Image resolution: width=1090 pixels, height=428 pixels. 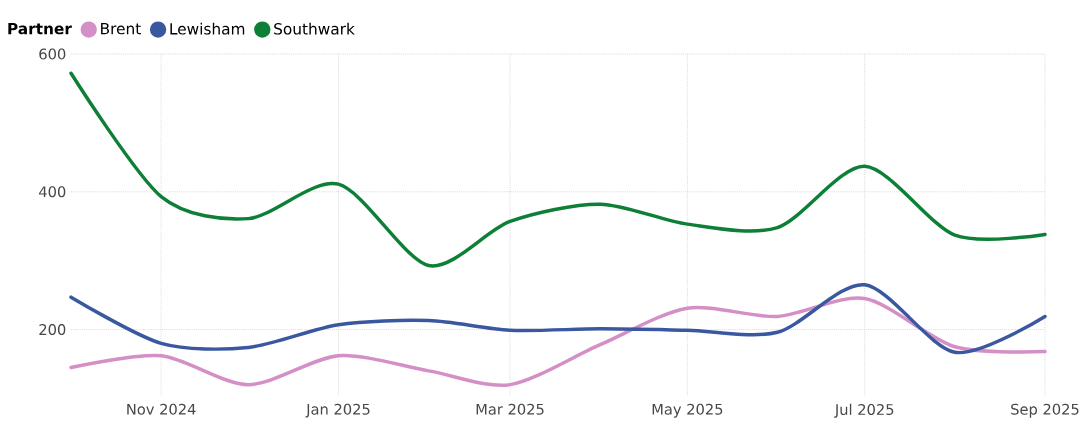 I want to click on legend-label: Southwark, so click(x=314, y=28).